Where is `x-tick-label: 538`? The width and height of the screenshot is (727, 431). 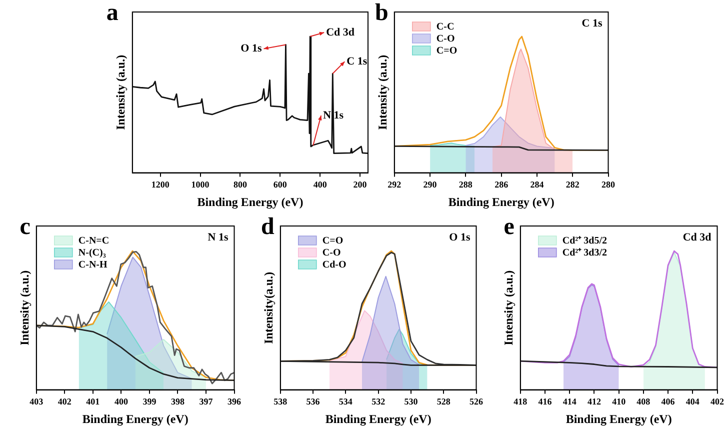 x-tick-label: 538 is located at coordinates (281, 401).